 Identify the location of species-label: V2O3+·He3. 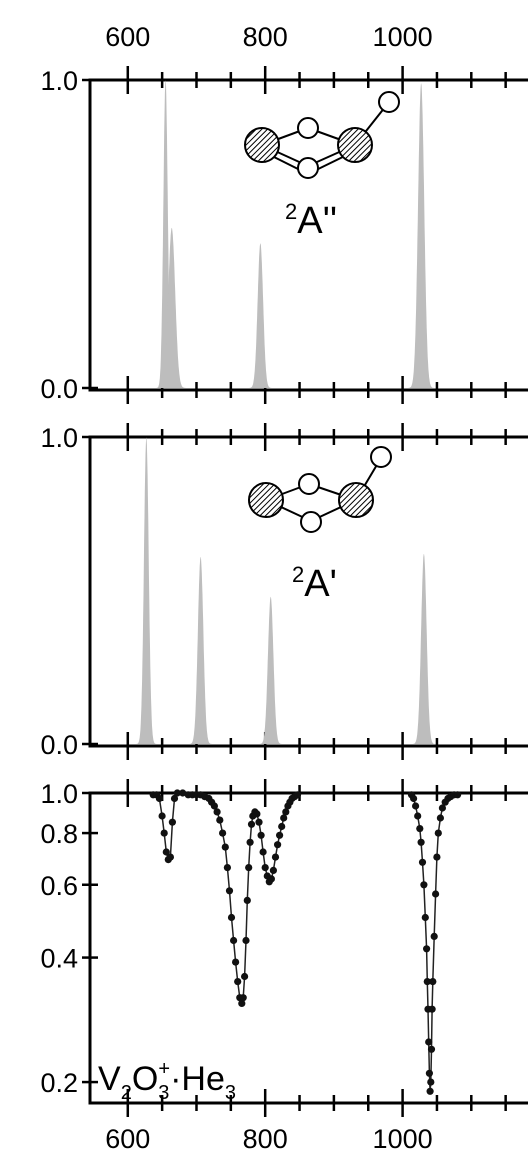
(167, 1081).